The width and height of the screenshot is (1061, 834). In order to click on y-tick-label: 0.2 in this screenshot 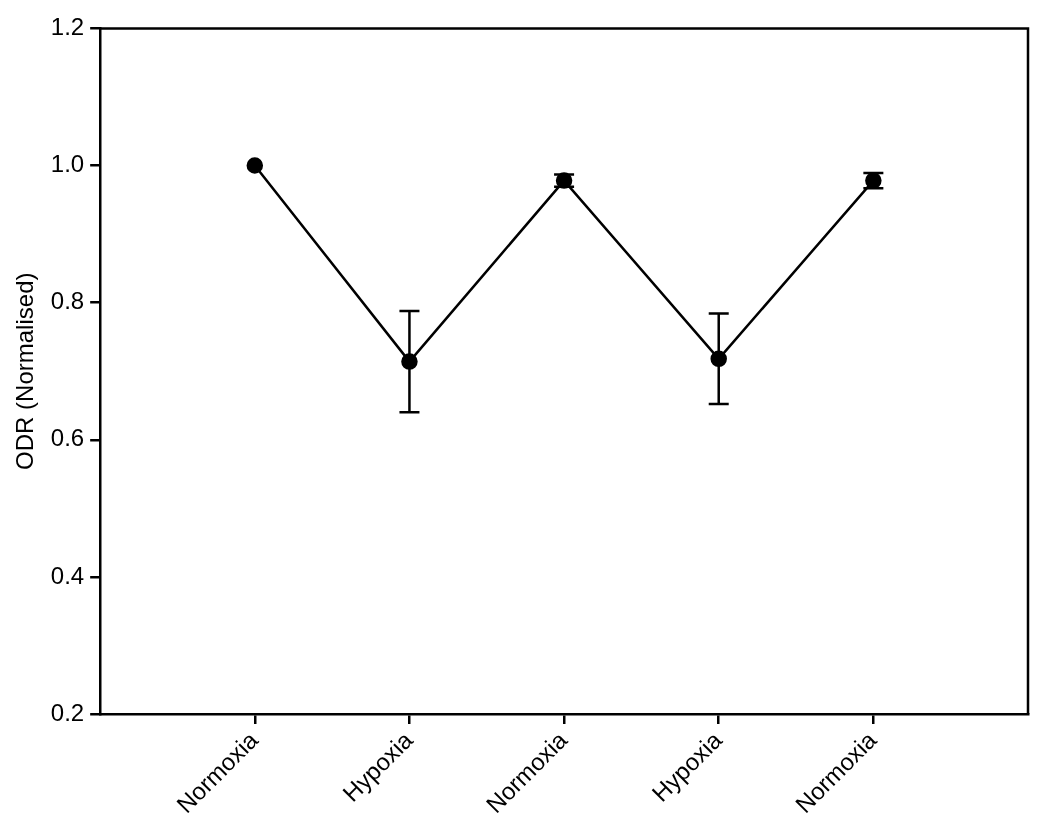, I will do `click(67, 712)`.